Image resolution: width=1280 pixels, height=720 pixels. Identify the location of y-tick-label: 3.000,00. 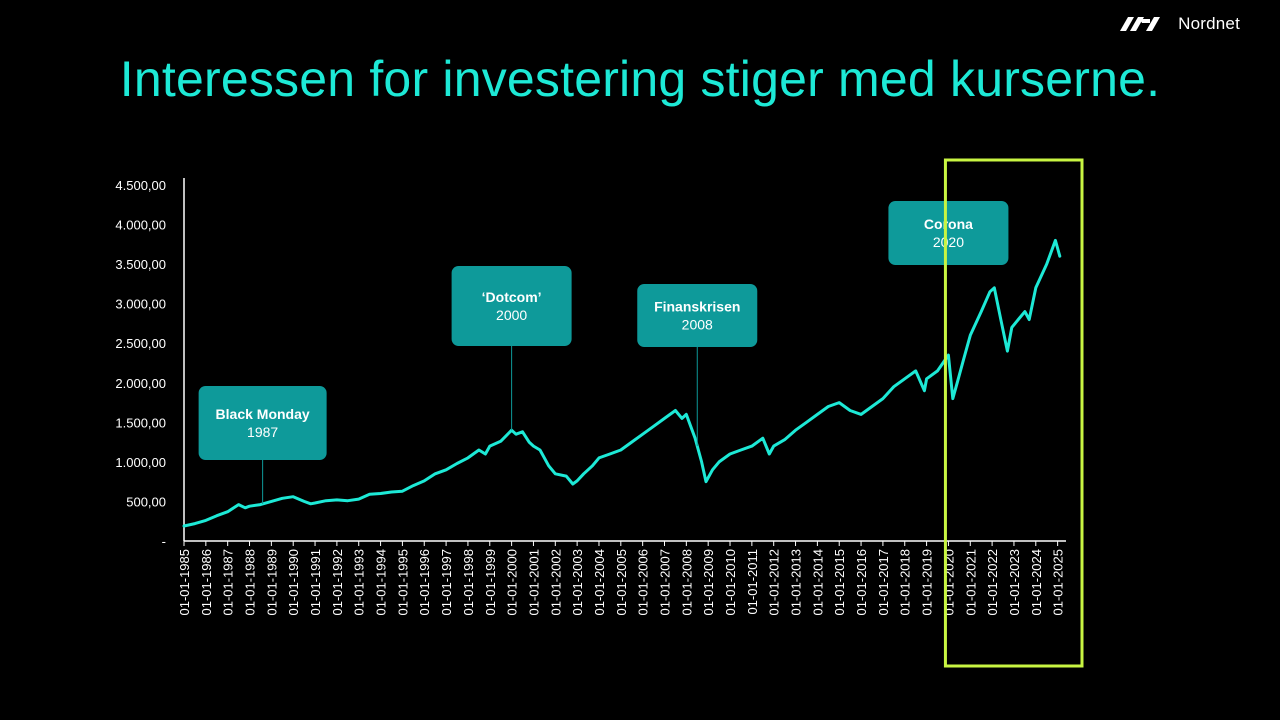
(140, 304).